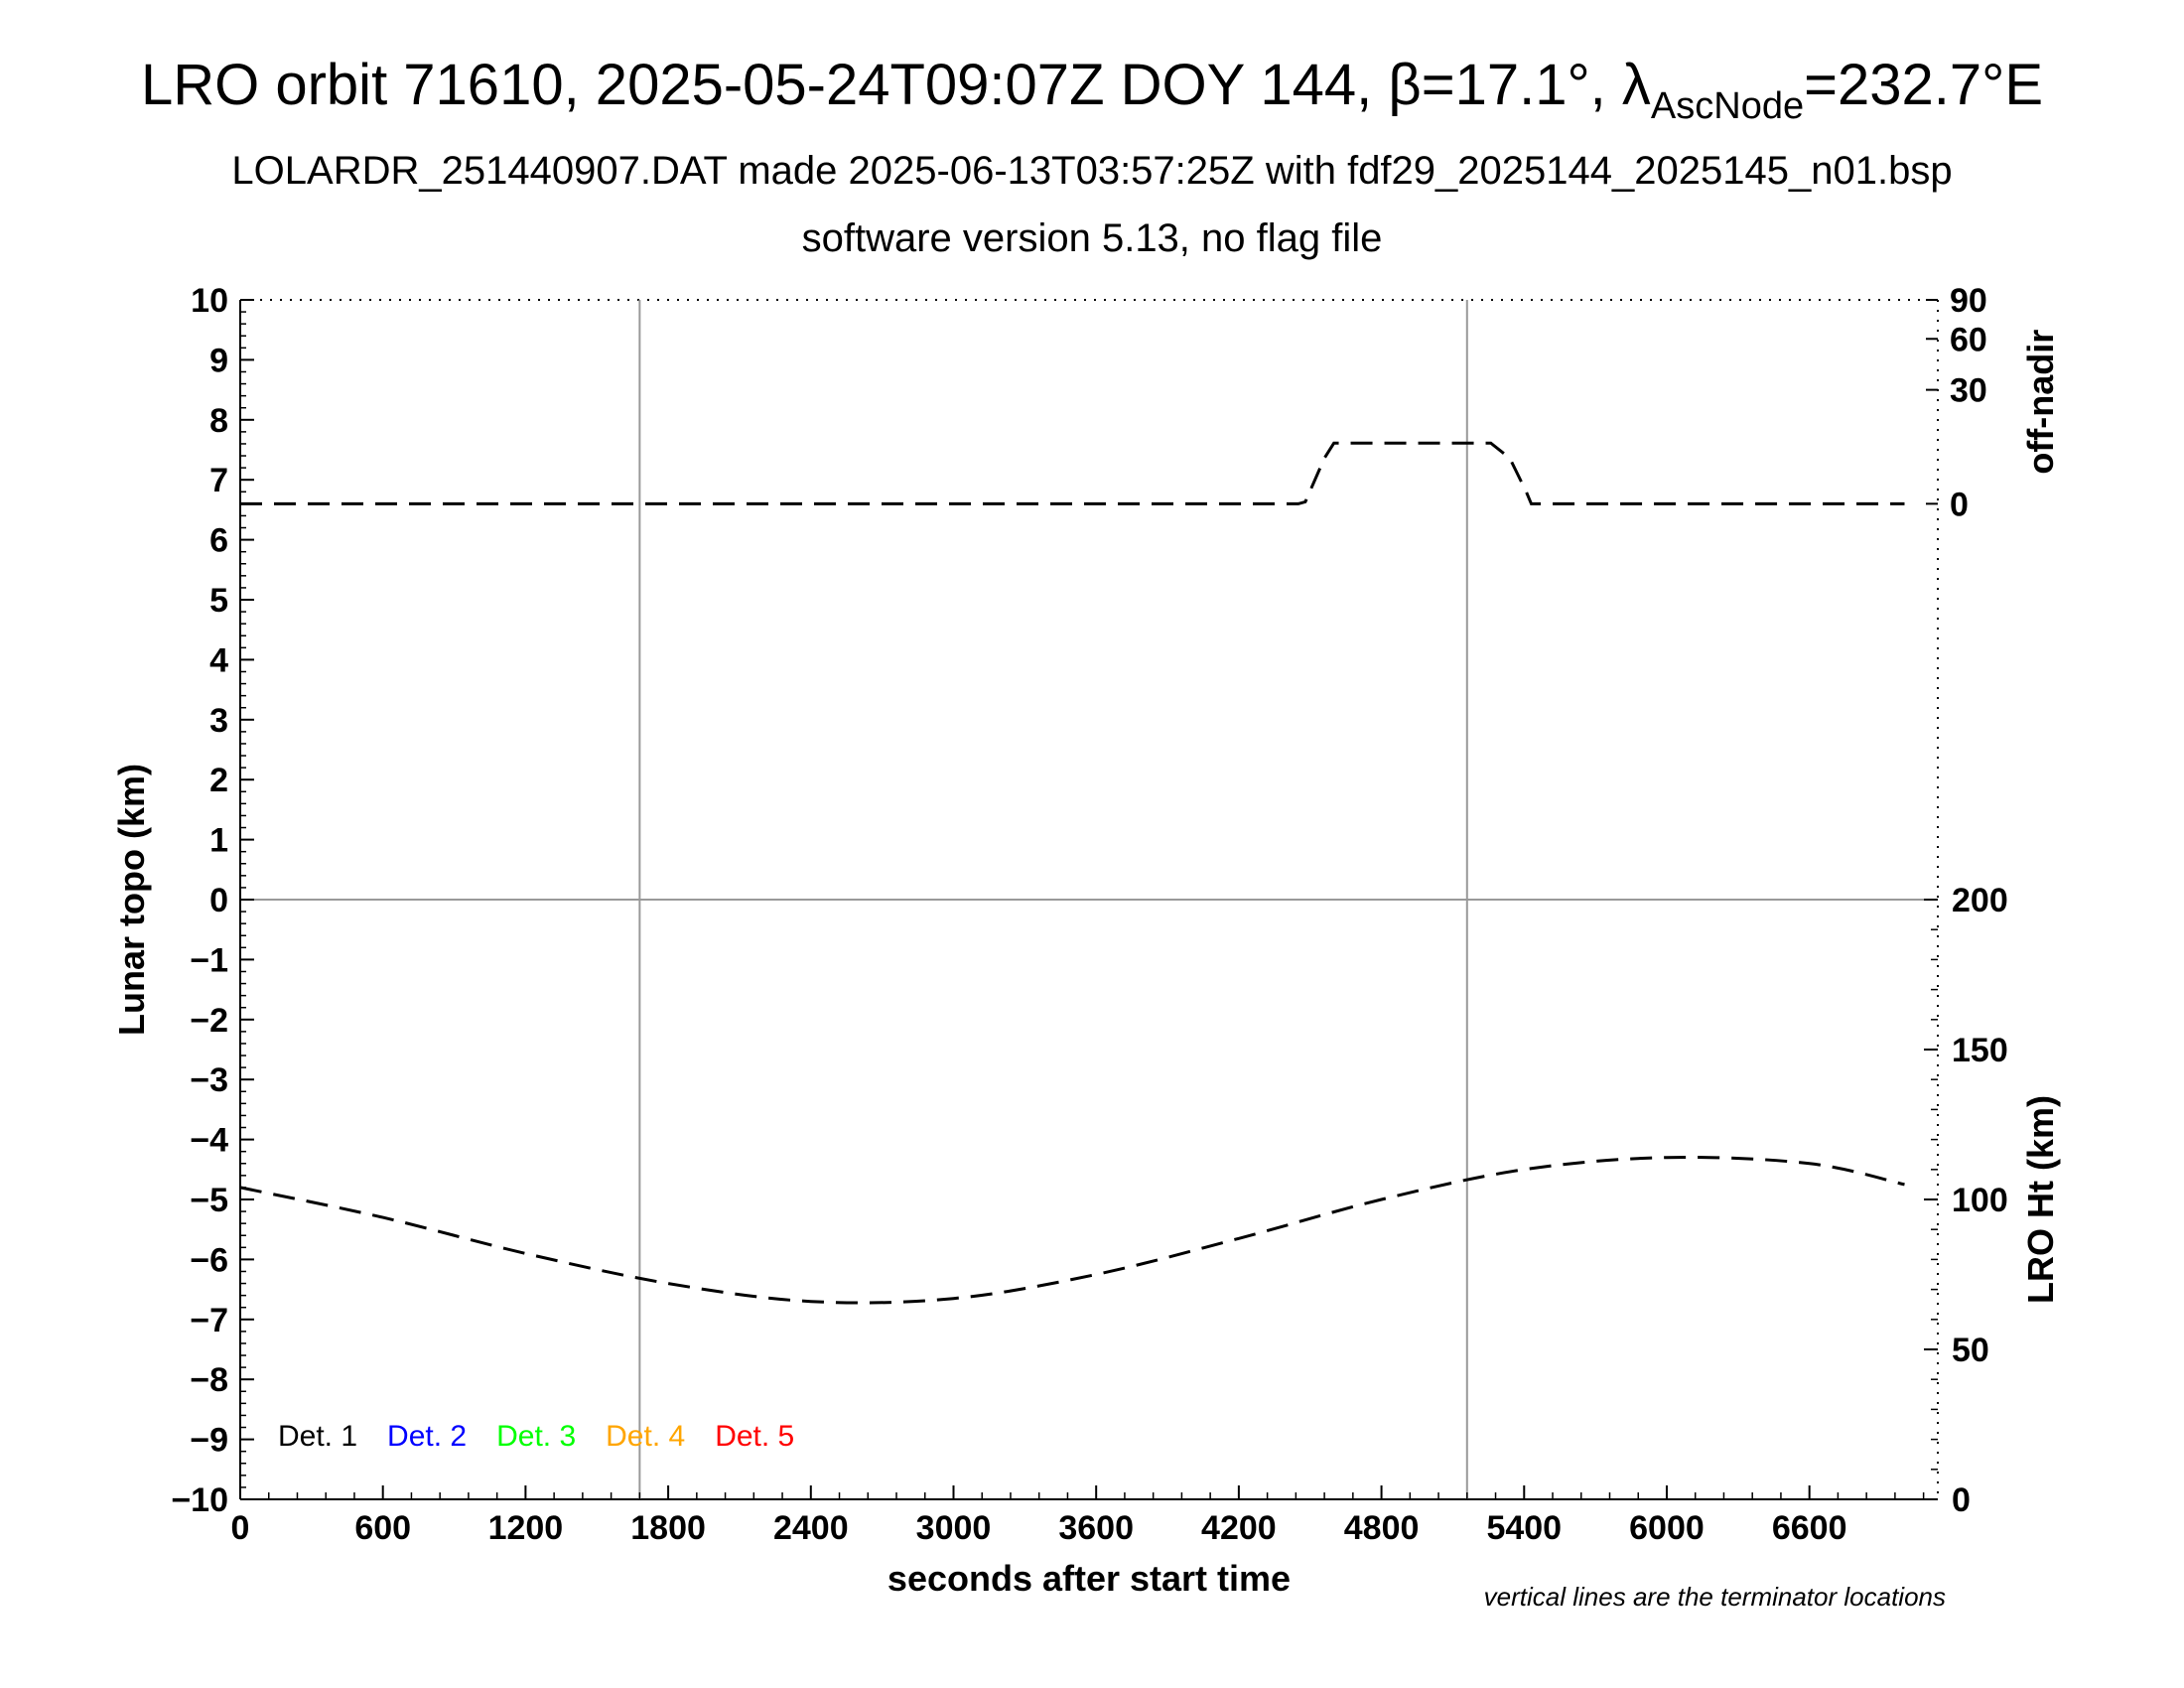 The width and height of the screenshot is (2184, 1688). I want to click on x-tick-label: 1800, so click(668, 1528).